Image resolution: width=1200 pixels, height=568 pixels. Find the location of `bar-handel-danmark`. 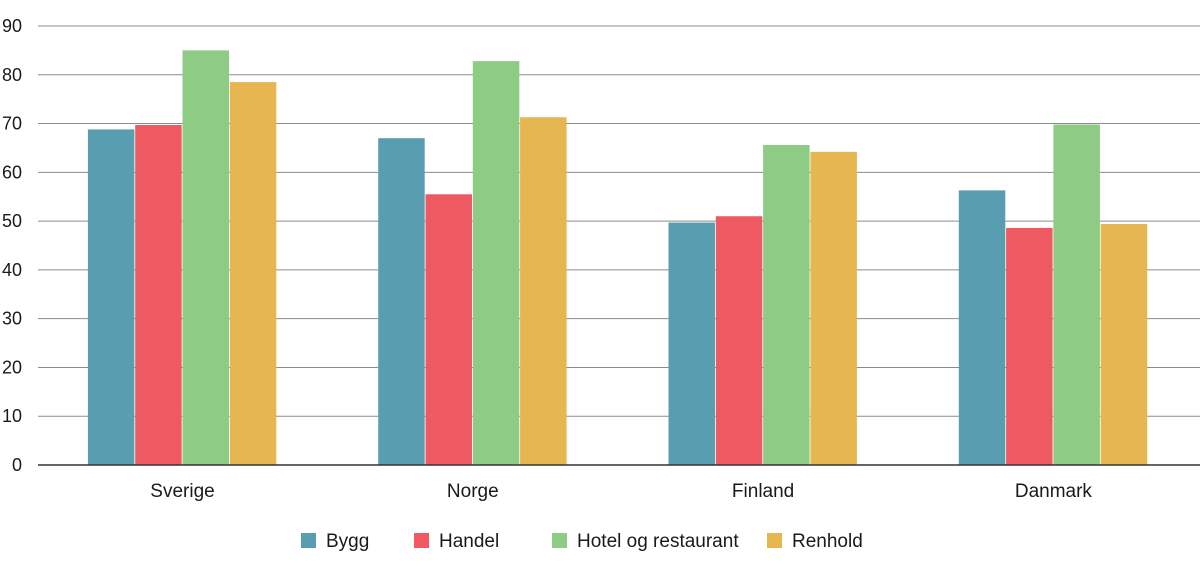

bar-handel-danmark is located at coordinates (1029, 346).